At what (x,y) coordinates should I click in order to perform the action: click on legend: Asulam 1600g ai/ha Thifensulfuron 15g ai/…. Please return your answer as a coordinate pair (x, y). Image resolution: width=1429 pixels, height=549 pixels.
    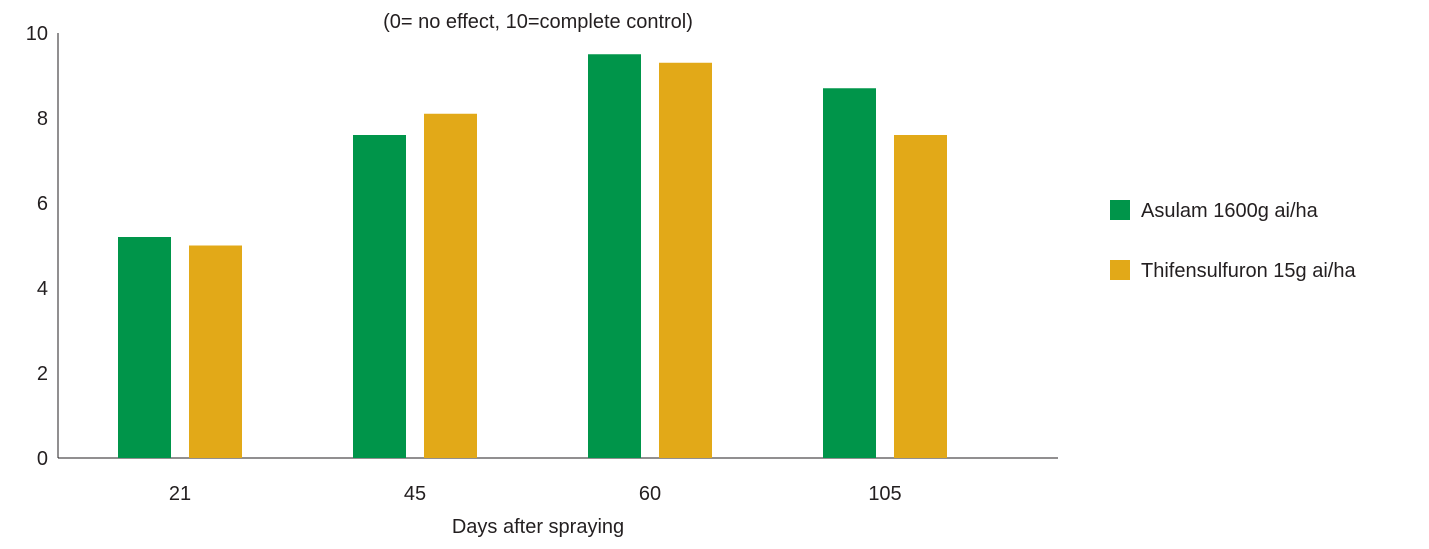
    Looking at the image, I should click on (1233, 241).